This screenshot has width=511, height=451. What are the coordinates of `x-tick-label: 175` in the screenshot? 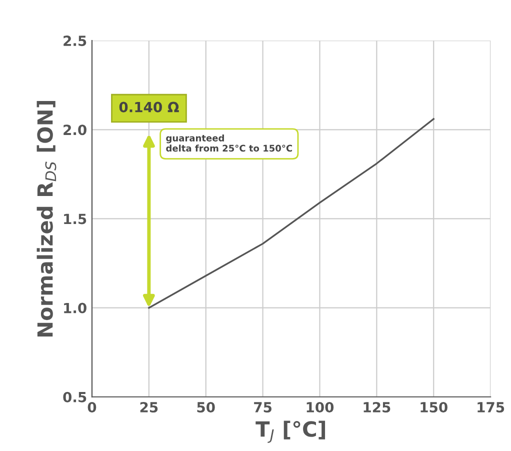 It's located at (491, 407).